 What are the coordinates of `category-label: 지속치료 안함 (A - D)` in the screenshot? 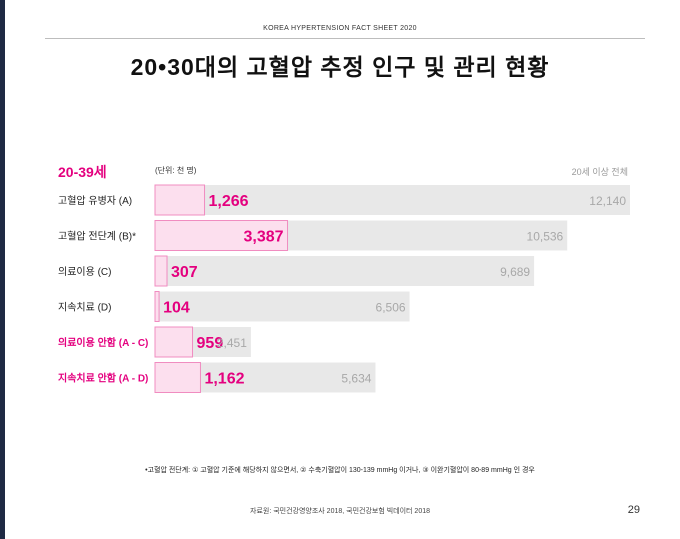 It's located at (103, 378).